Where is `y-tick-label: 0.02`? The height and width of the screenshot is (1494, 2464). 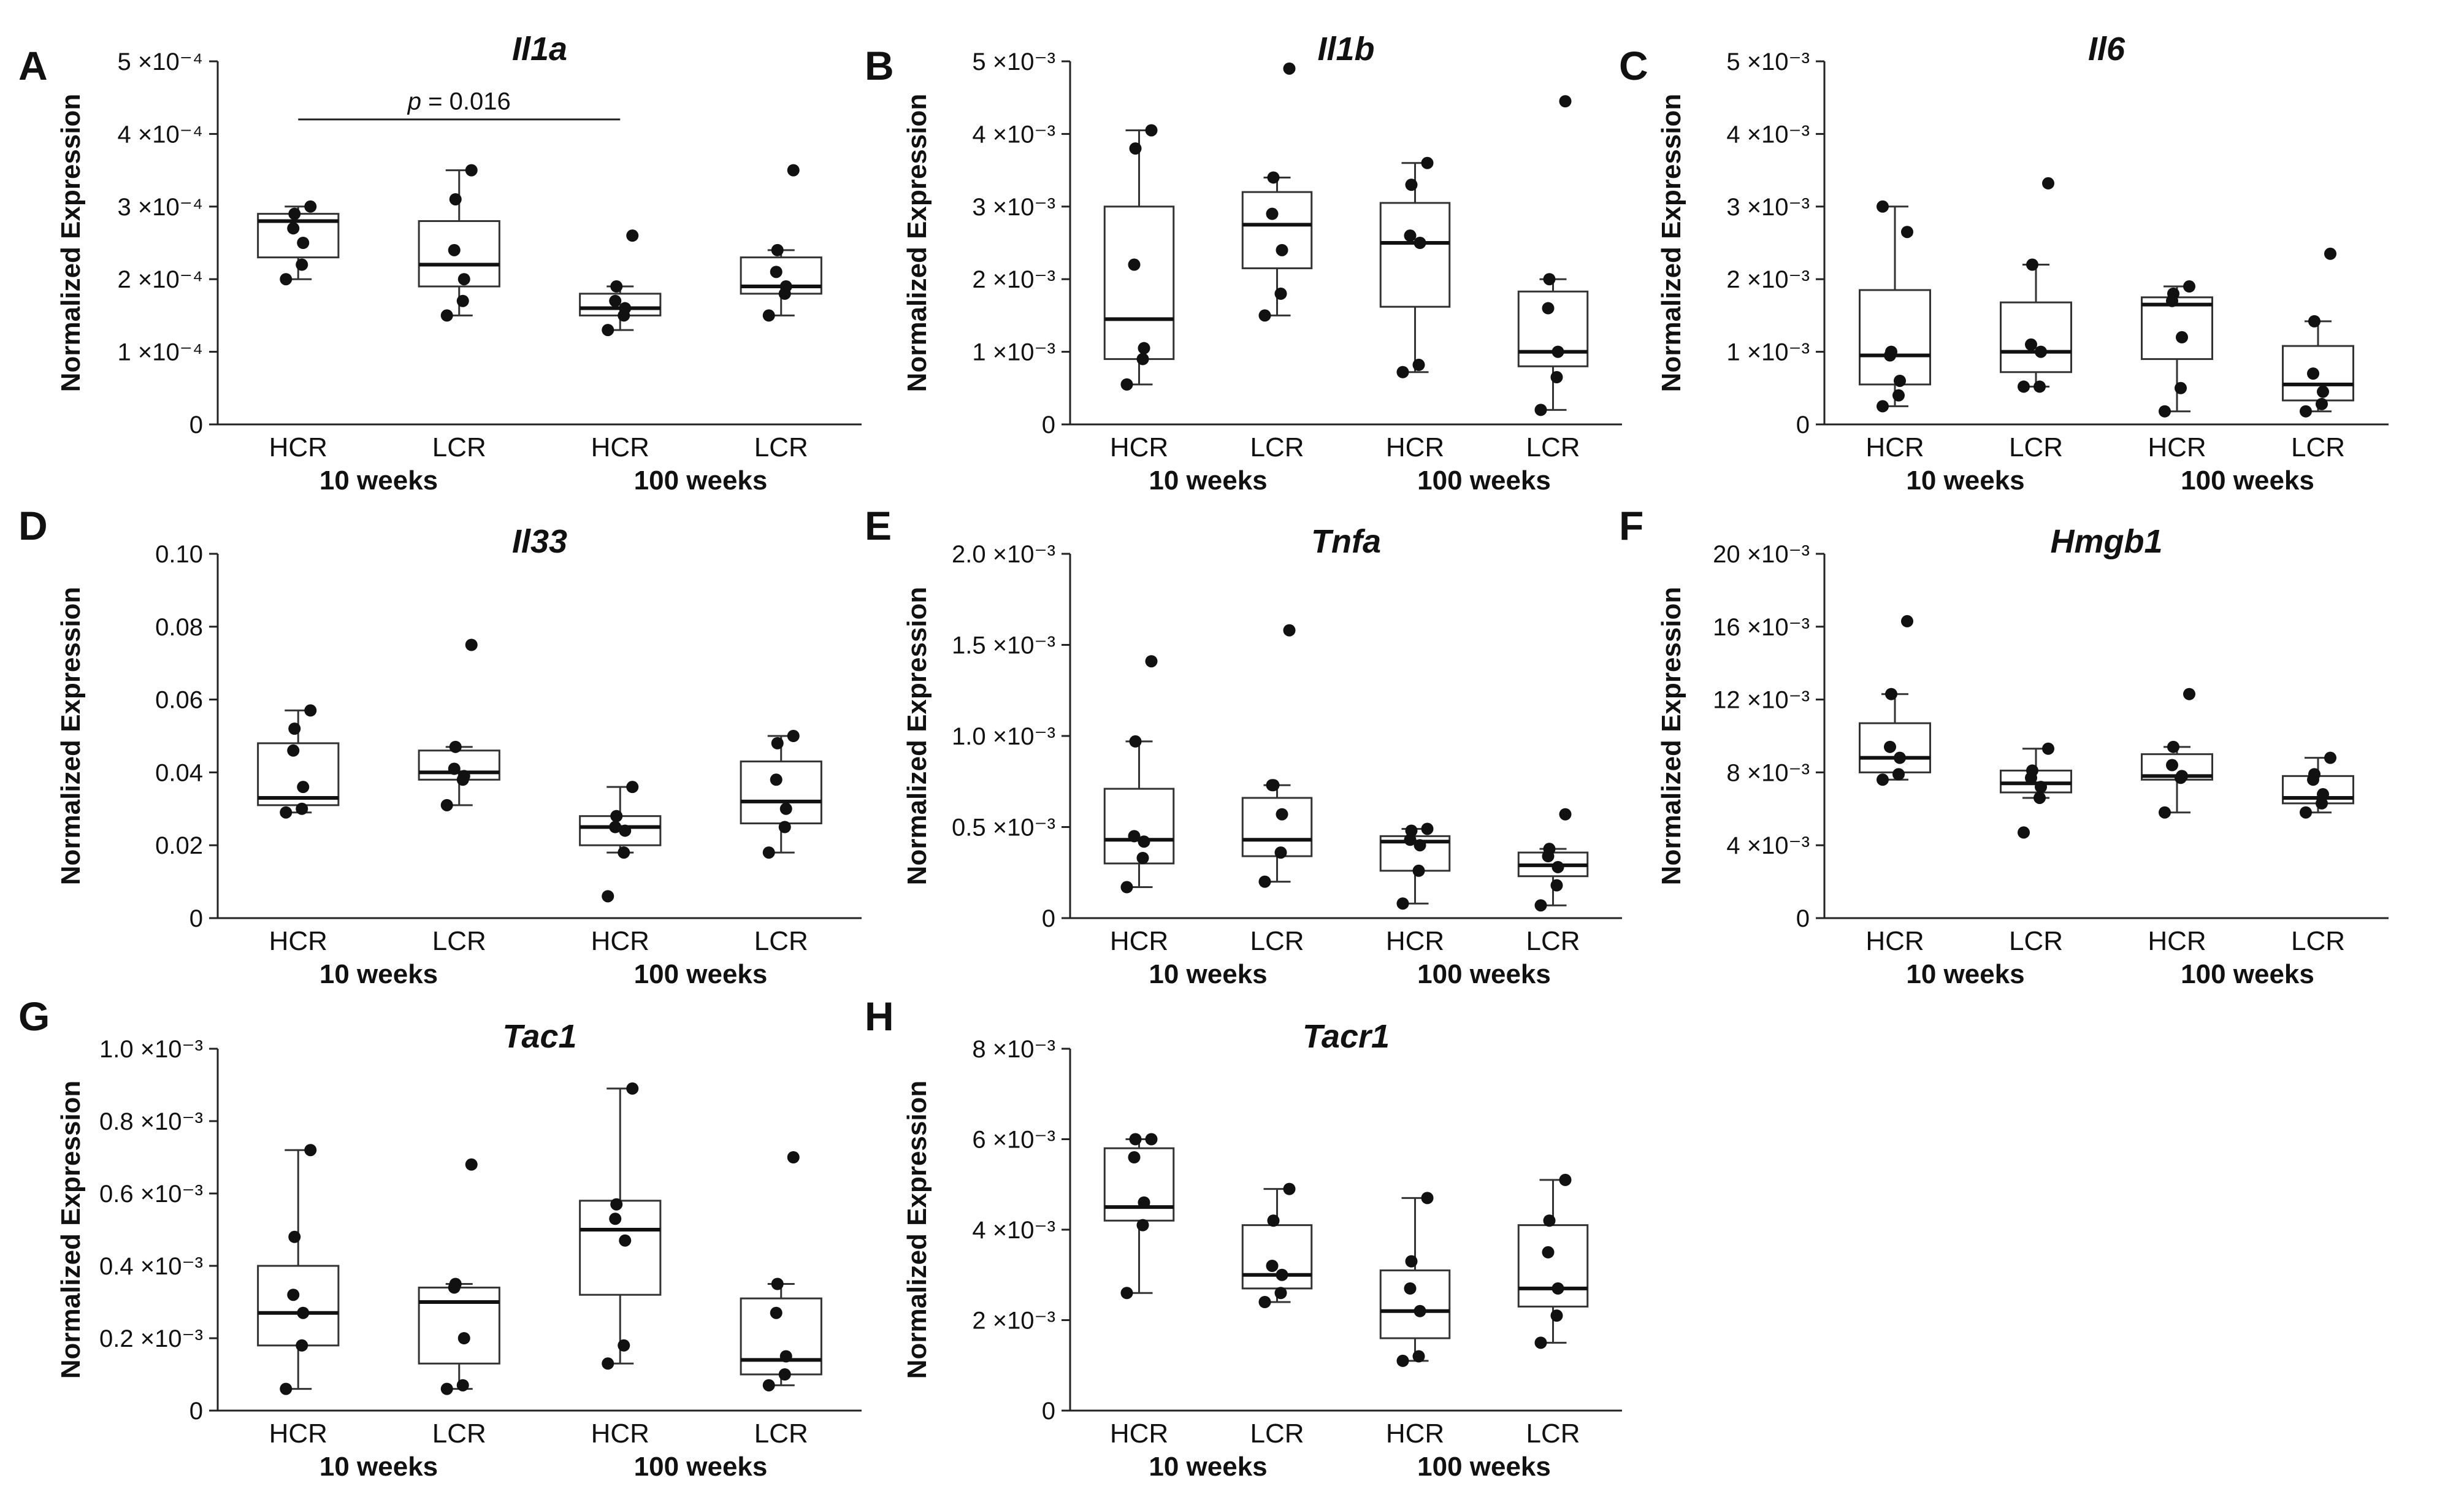 y-tick-label: 0.02 is located at coordinates (179, 845).